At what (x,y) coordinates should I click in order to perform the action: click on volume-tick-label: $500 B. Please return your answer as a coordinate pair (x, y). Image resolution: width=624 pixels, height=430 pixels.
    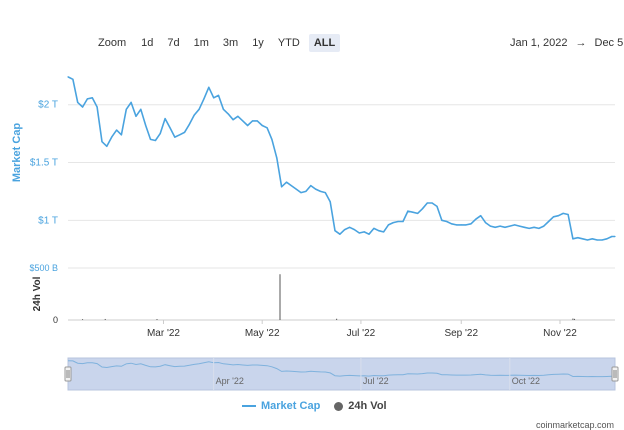
    Looking at the image, I should click on (43, 268).